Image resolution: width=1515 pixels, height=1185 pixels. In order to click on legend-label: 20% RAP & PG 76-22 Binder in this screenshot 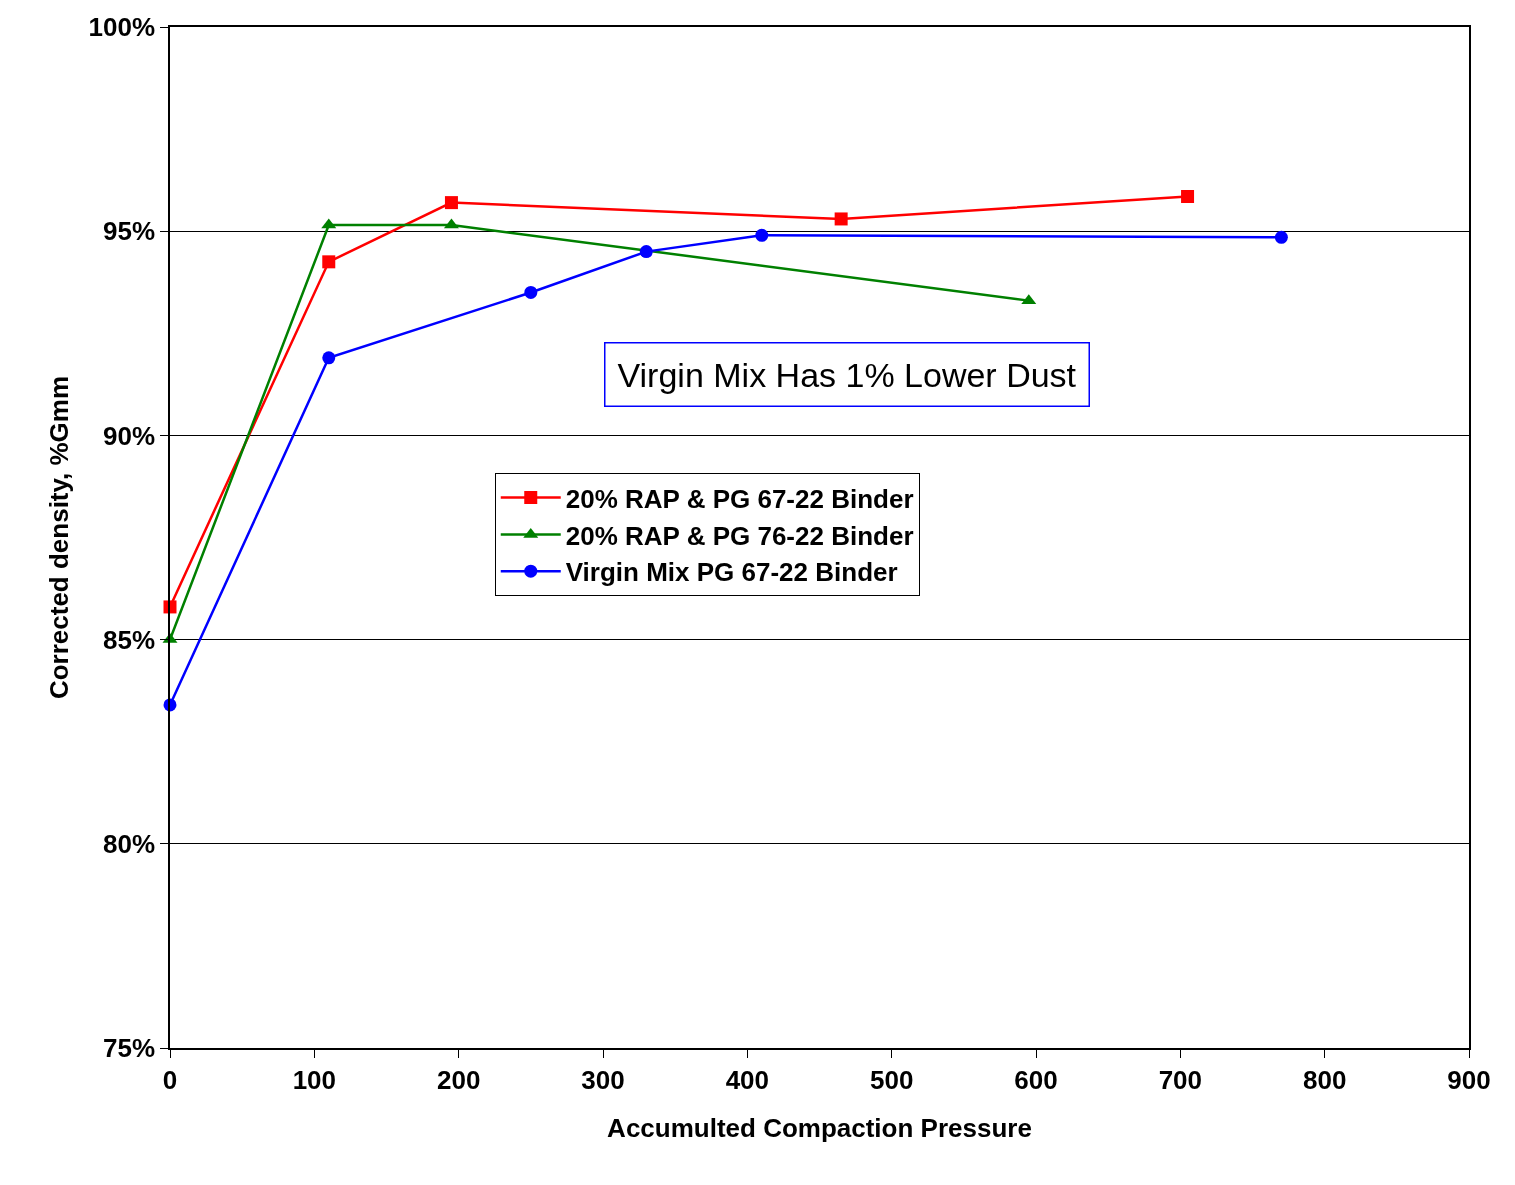, I will do `click(739, 535)`.